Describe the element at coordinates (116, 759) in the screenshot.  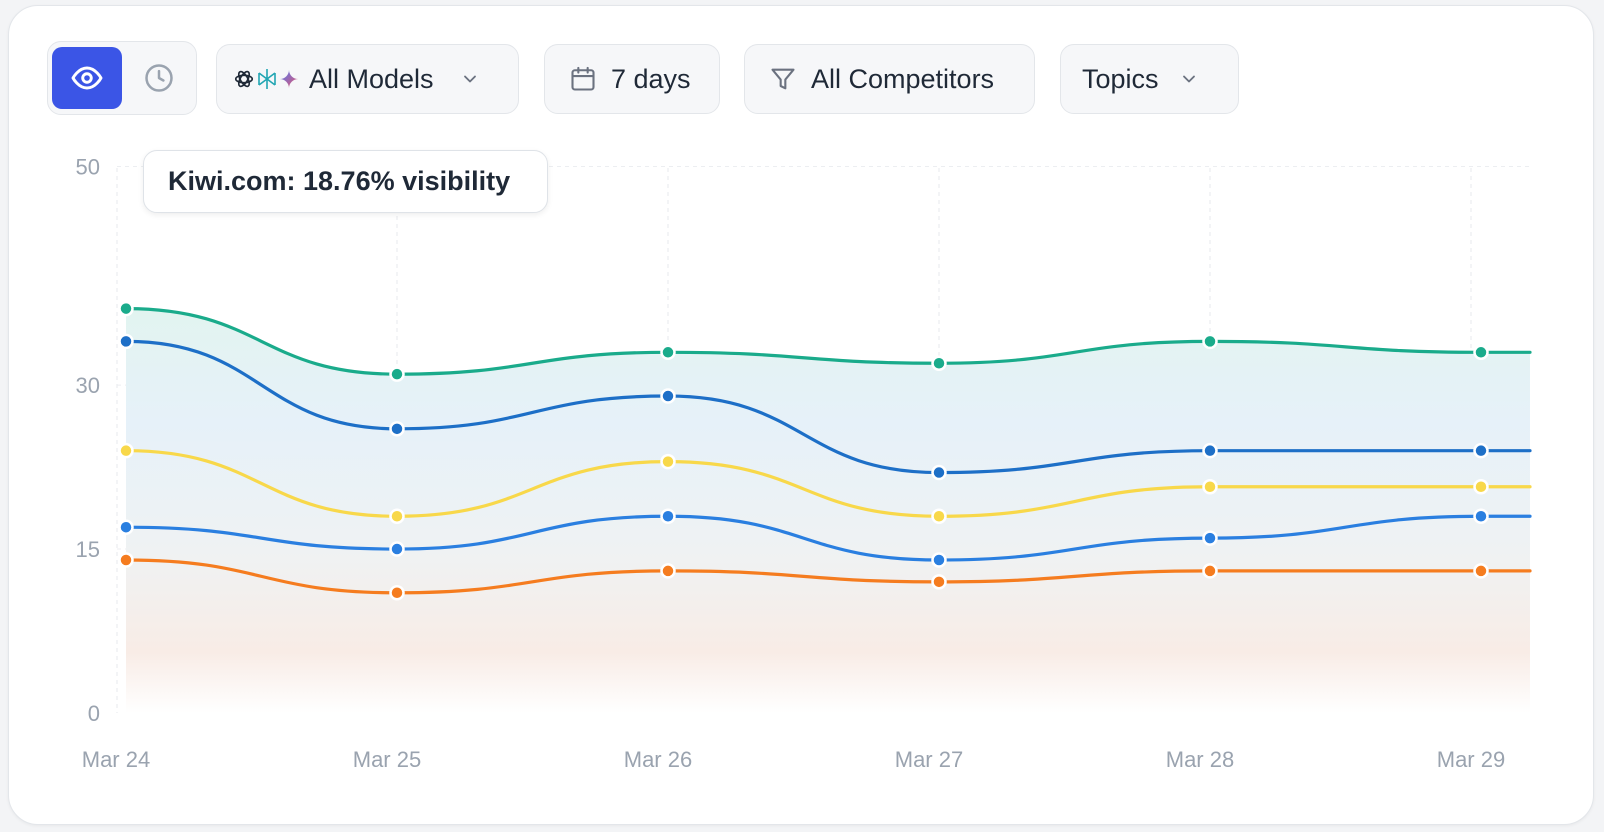
I see `x-tick-label: Mar 24` at that location.